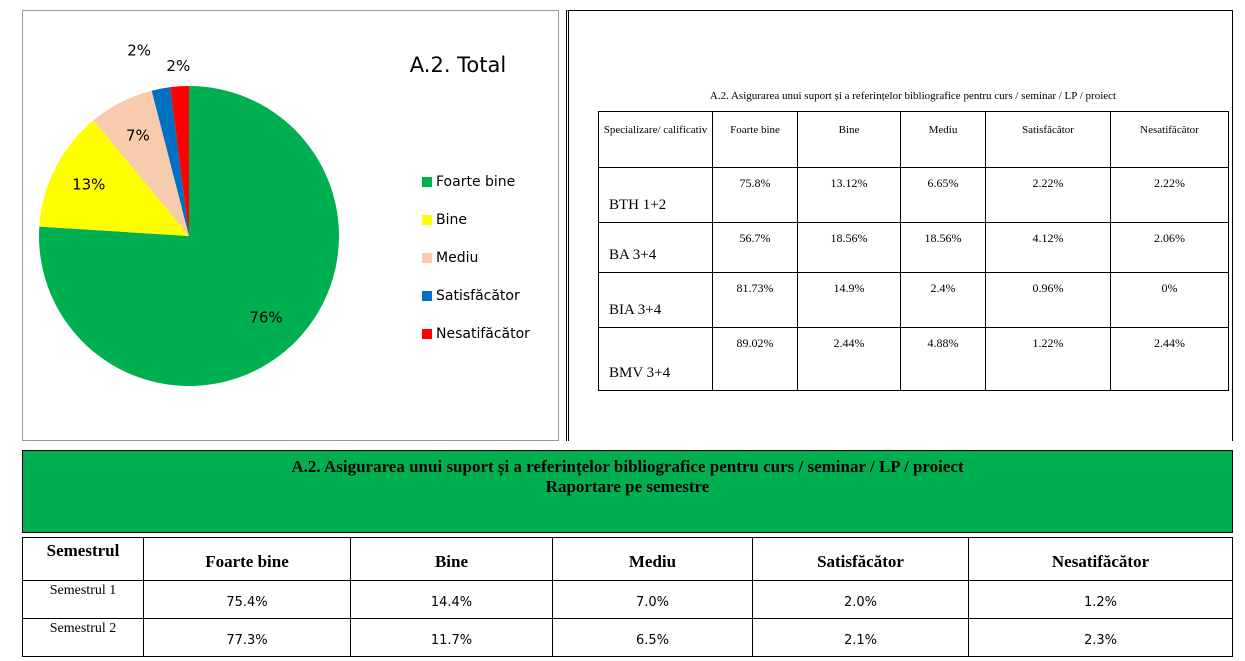 The width and height of the screenshot is (1245, 661). I want to click on row-label: Semestrul 1, so click(83, 599).